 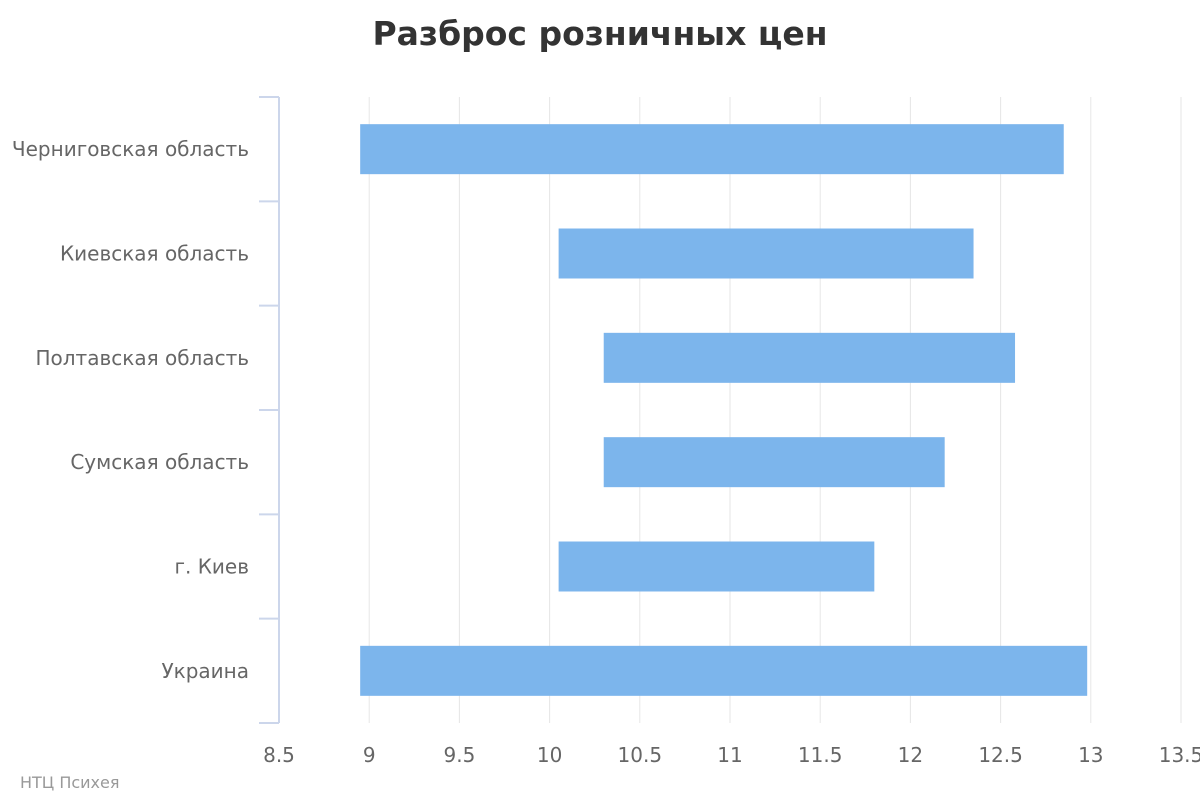 I want to click on x-tick-label: 10, so click(x=549, y=755).